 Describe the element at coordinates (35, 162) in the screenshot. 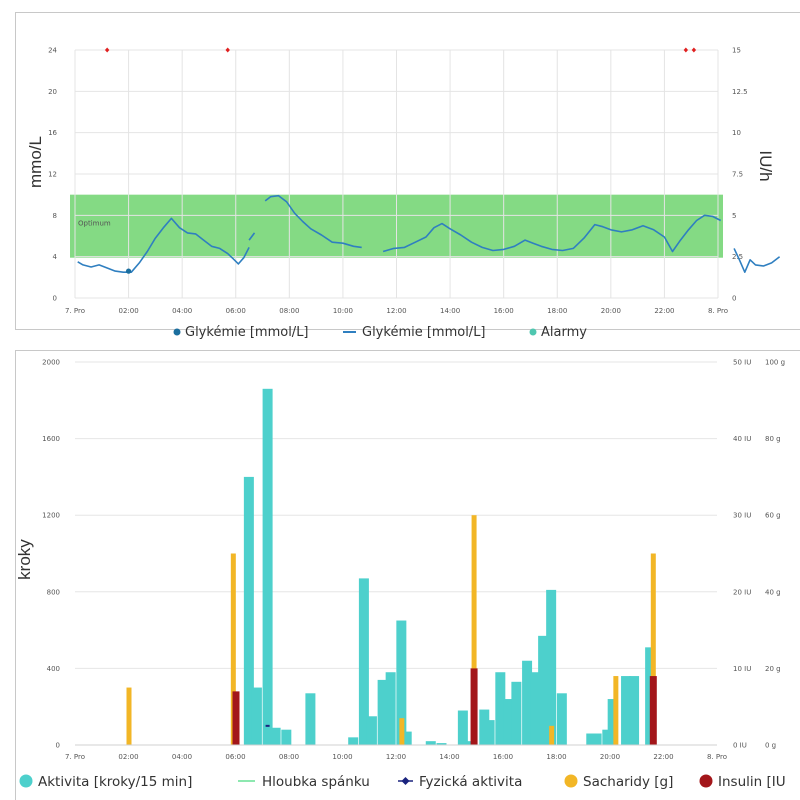

I see `y-axis-label: mmo/L` at that location.